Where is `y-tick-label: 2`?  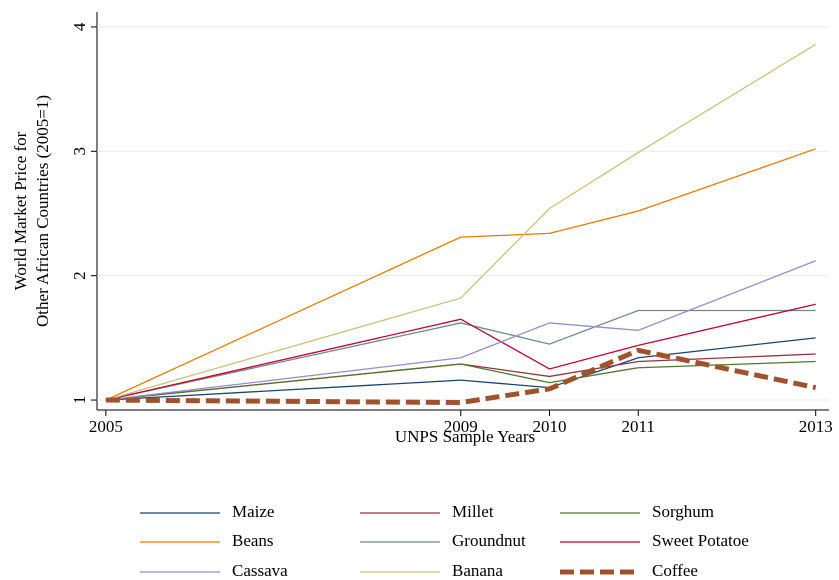 y-tick-label: 2 is located at coordinates (79, 275).